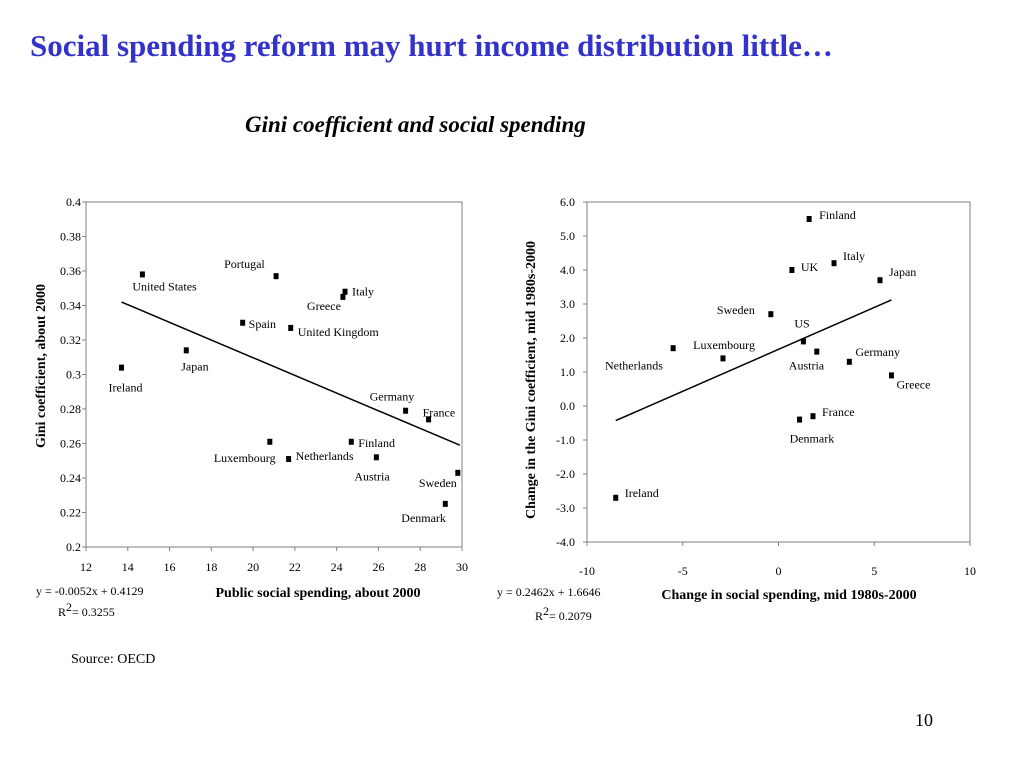 The image size is (1024, 768). What do you see at coordinates (378, 567) in the screenshot?
I see `x-tick-label: 26` at bounding box center [378, 567].